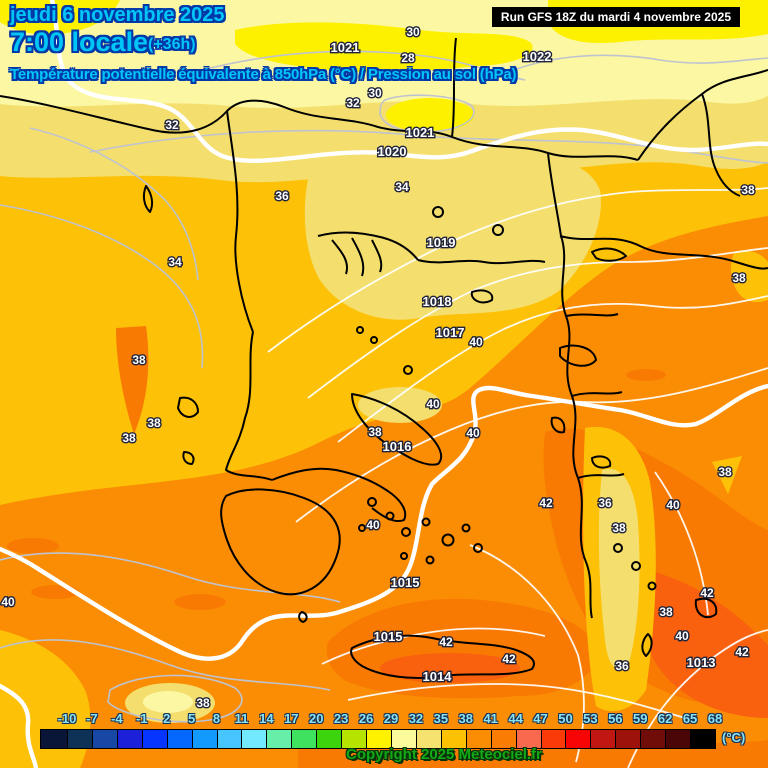  What do you see at coordinates (191, 718) in the screenshot?
I see `colorbar-tick: 5` at bounding box center [191, 718].